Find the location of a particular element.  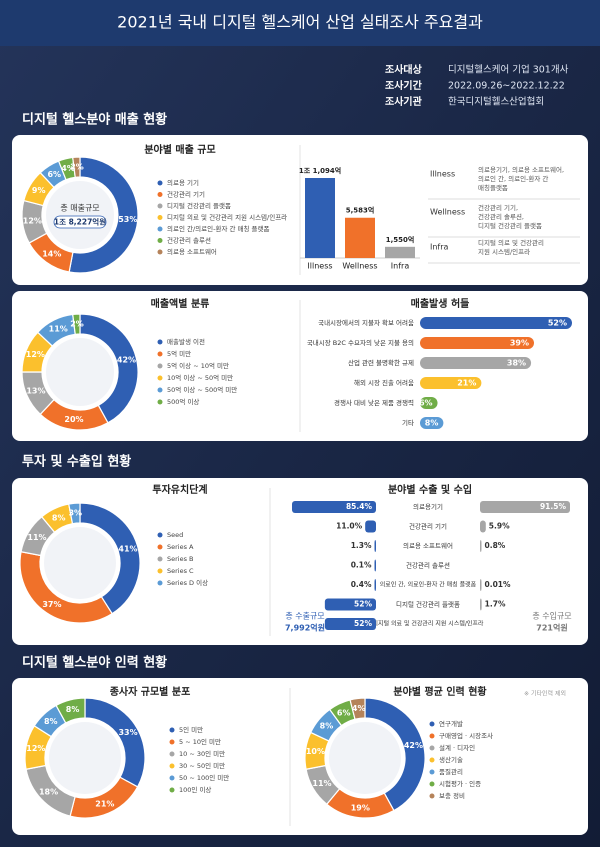

legend-label: 10 ~ 30인 미만 is located at coordinates (202, 753).